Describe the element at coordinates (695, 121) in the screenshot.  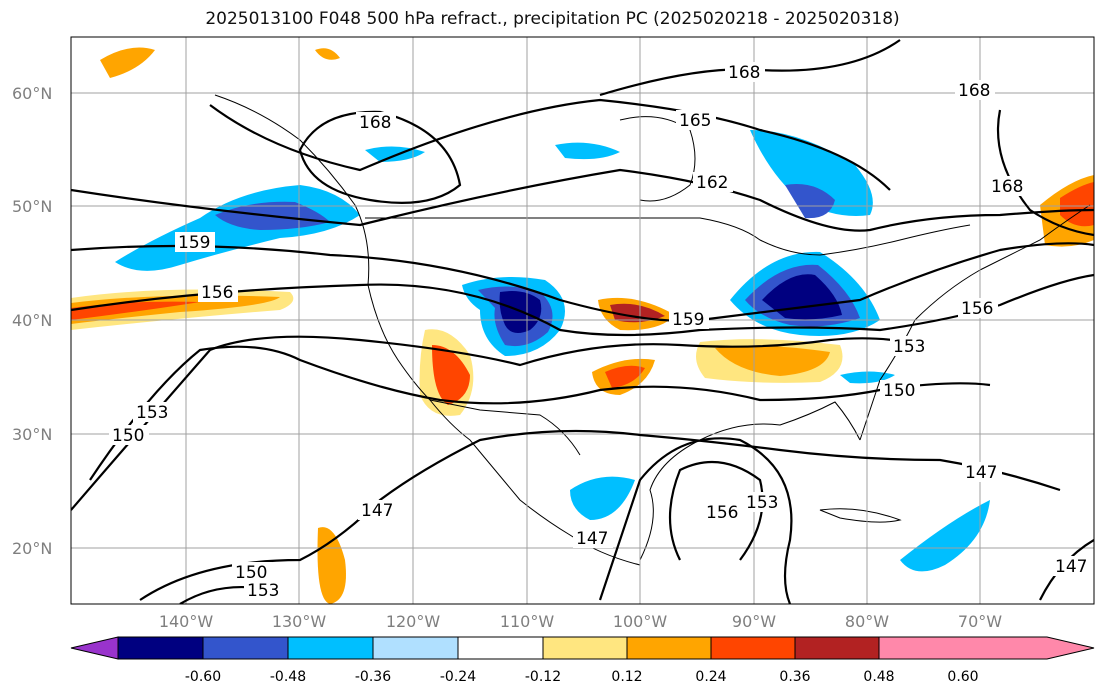
I see `contour-label: 165` at that location.